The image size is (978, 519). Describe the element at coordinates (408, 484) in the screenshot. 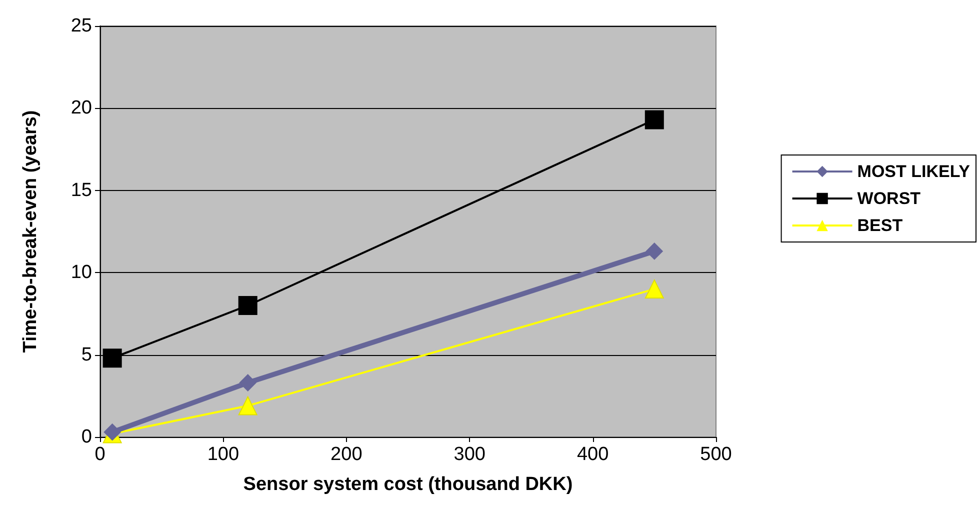

I see `x-axis-title: Sensor system cost (thousand DKK)` at that location.